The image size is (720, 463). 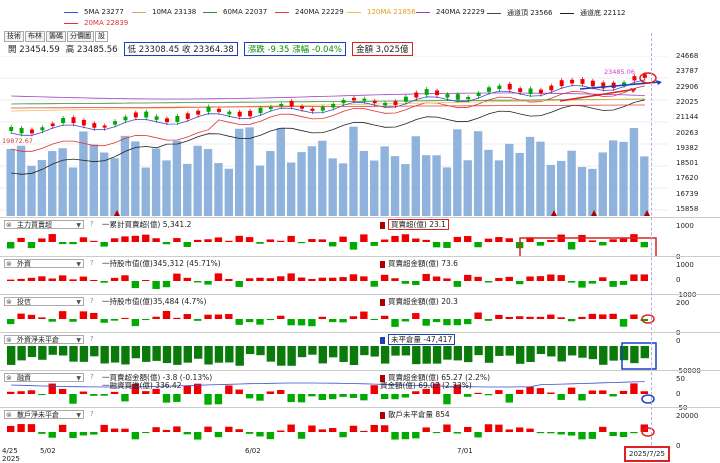 I want to click on pane-axis-tick: 0, so click(x=678, y=446).